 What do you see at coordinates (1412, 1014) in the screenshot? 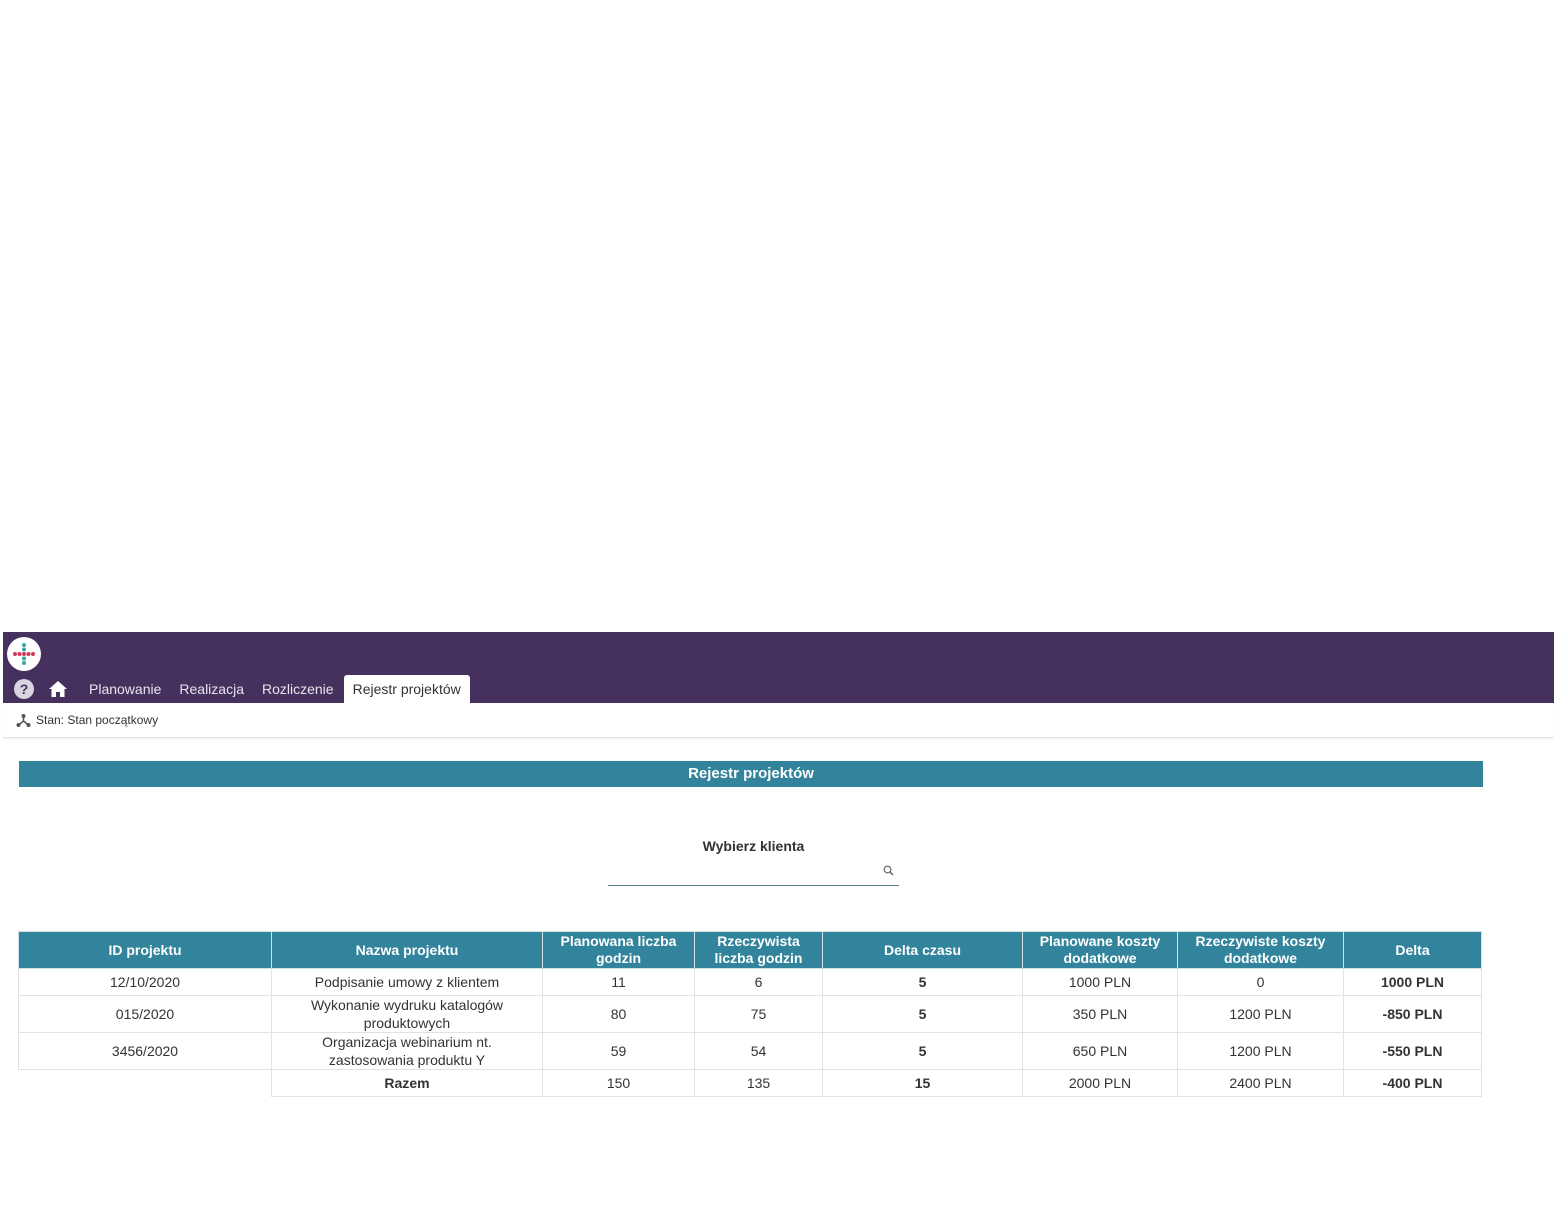
I see `cell-delta: -850 PLN` at bounding box center [1412, 1014].